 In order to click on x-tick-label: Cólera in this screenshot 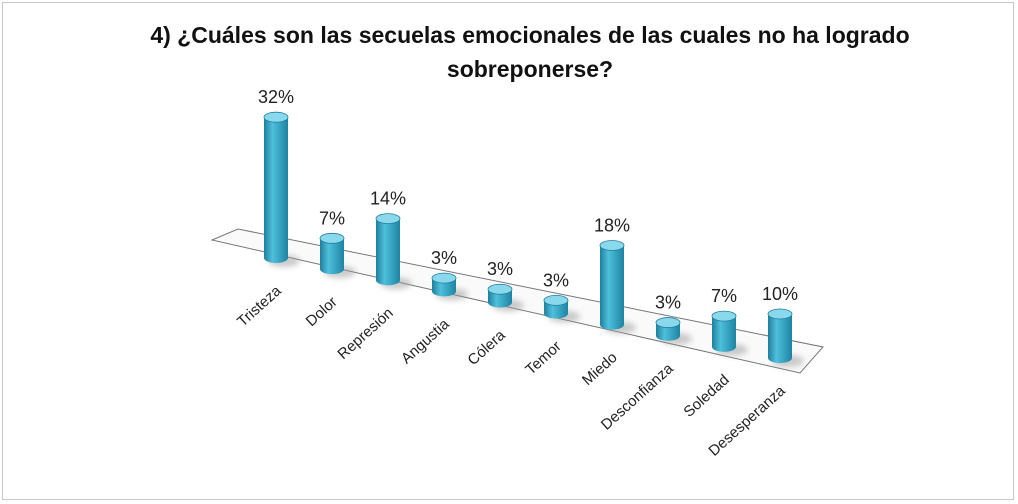, I will do `click(486, 347)`.